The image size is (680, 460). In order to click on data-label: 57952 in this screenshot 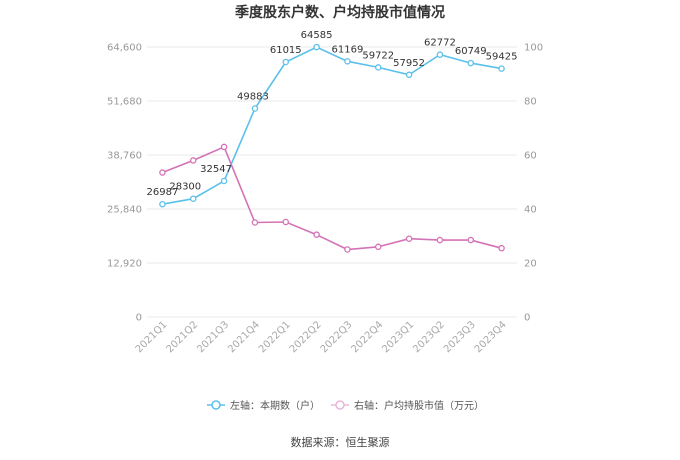, I will do `click(409, 63)`.